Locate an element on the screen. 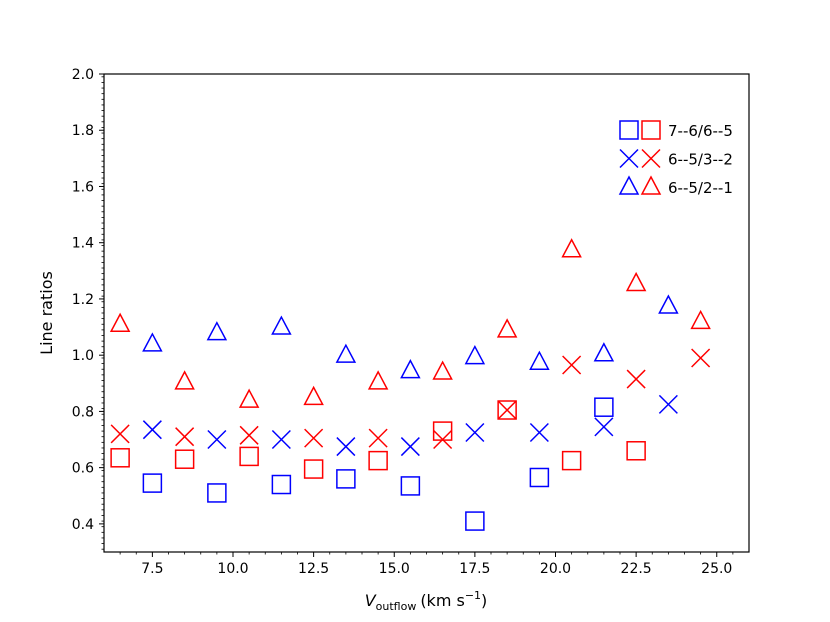  x-tick-label: 20.0 is located at coordinates (555, 569).